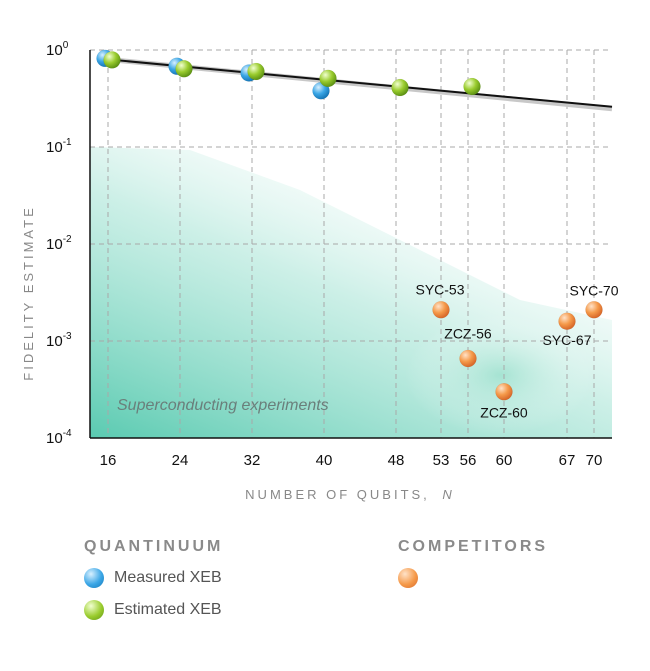  I want to click on point-label: SYC-53, so click(439, 290).